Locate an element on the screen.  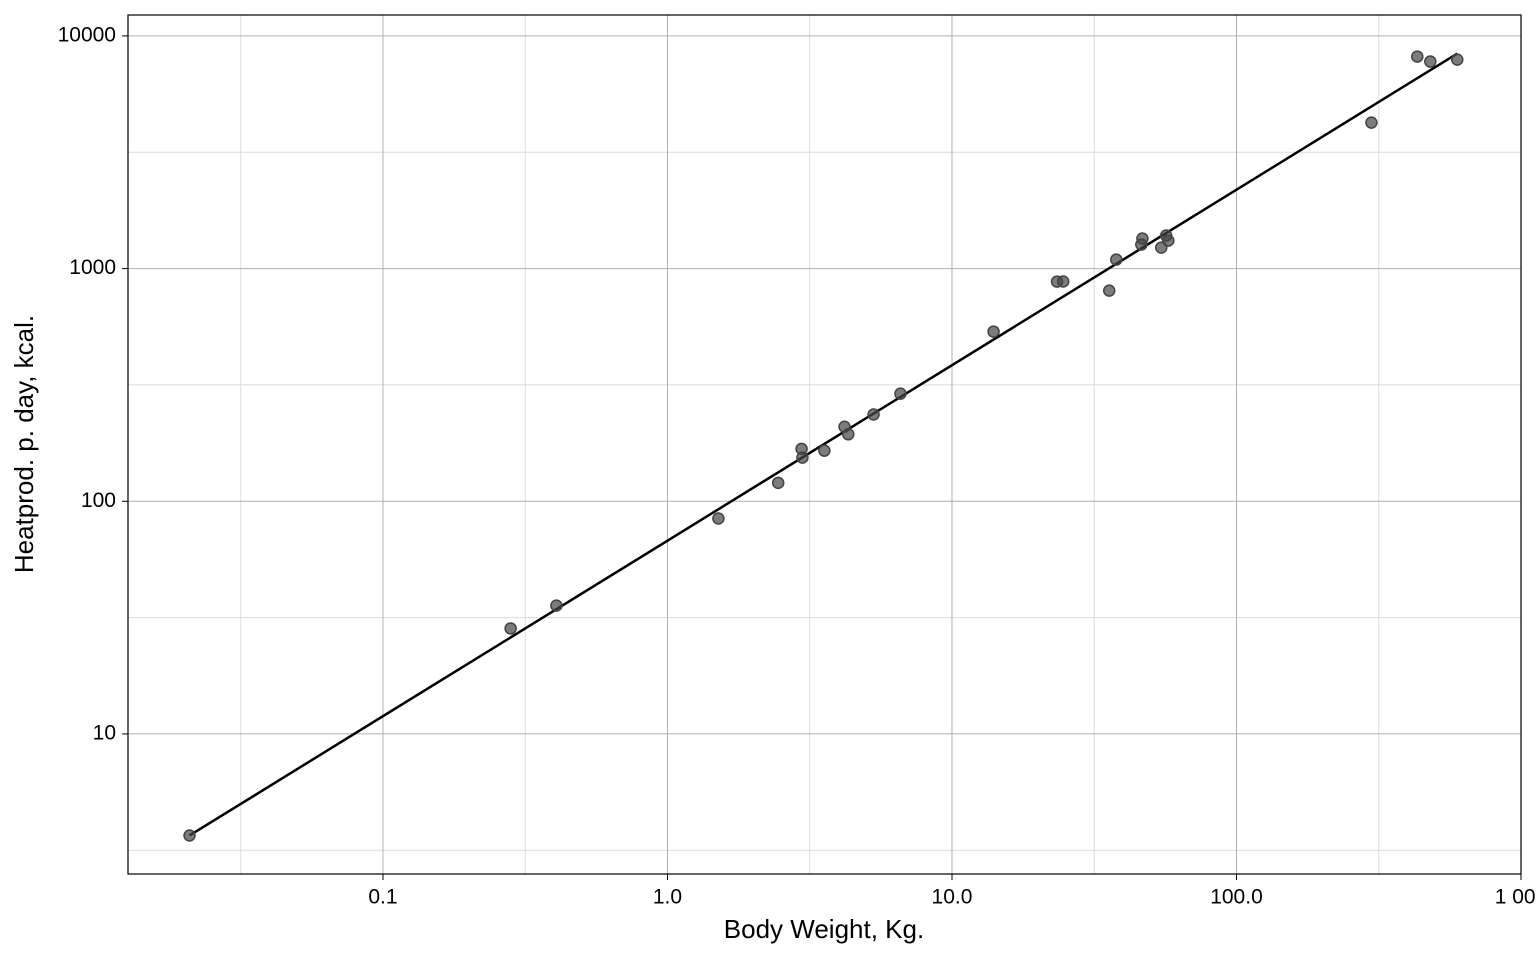
x-tick-label: 100.0 is located at coordinates (1236, 897).